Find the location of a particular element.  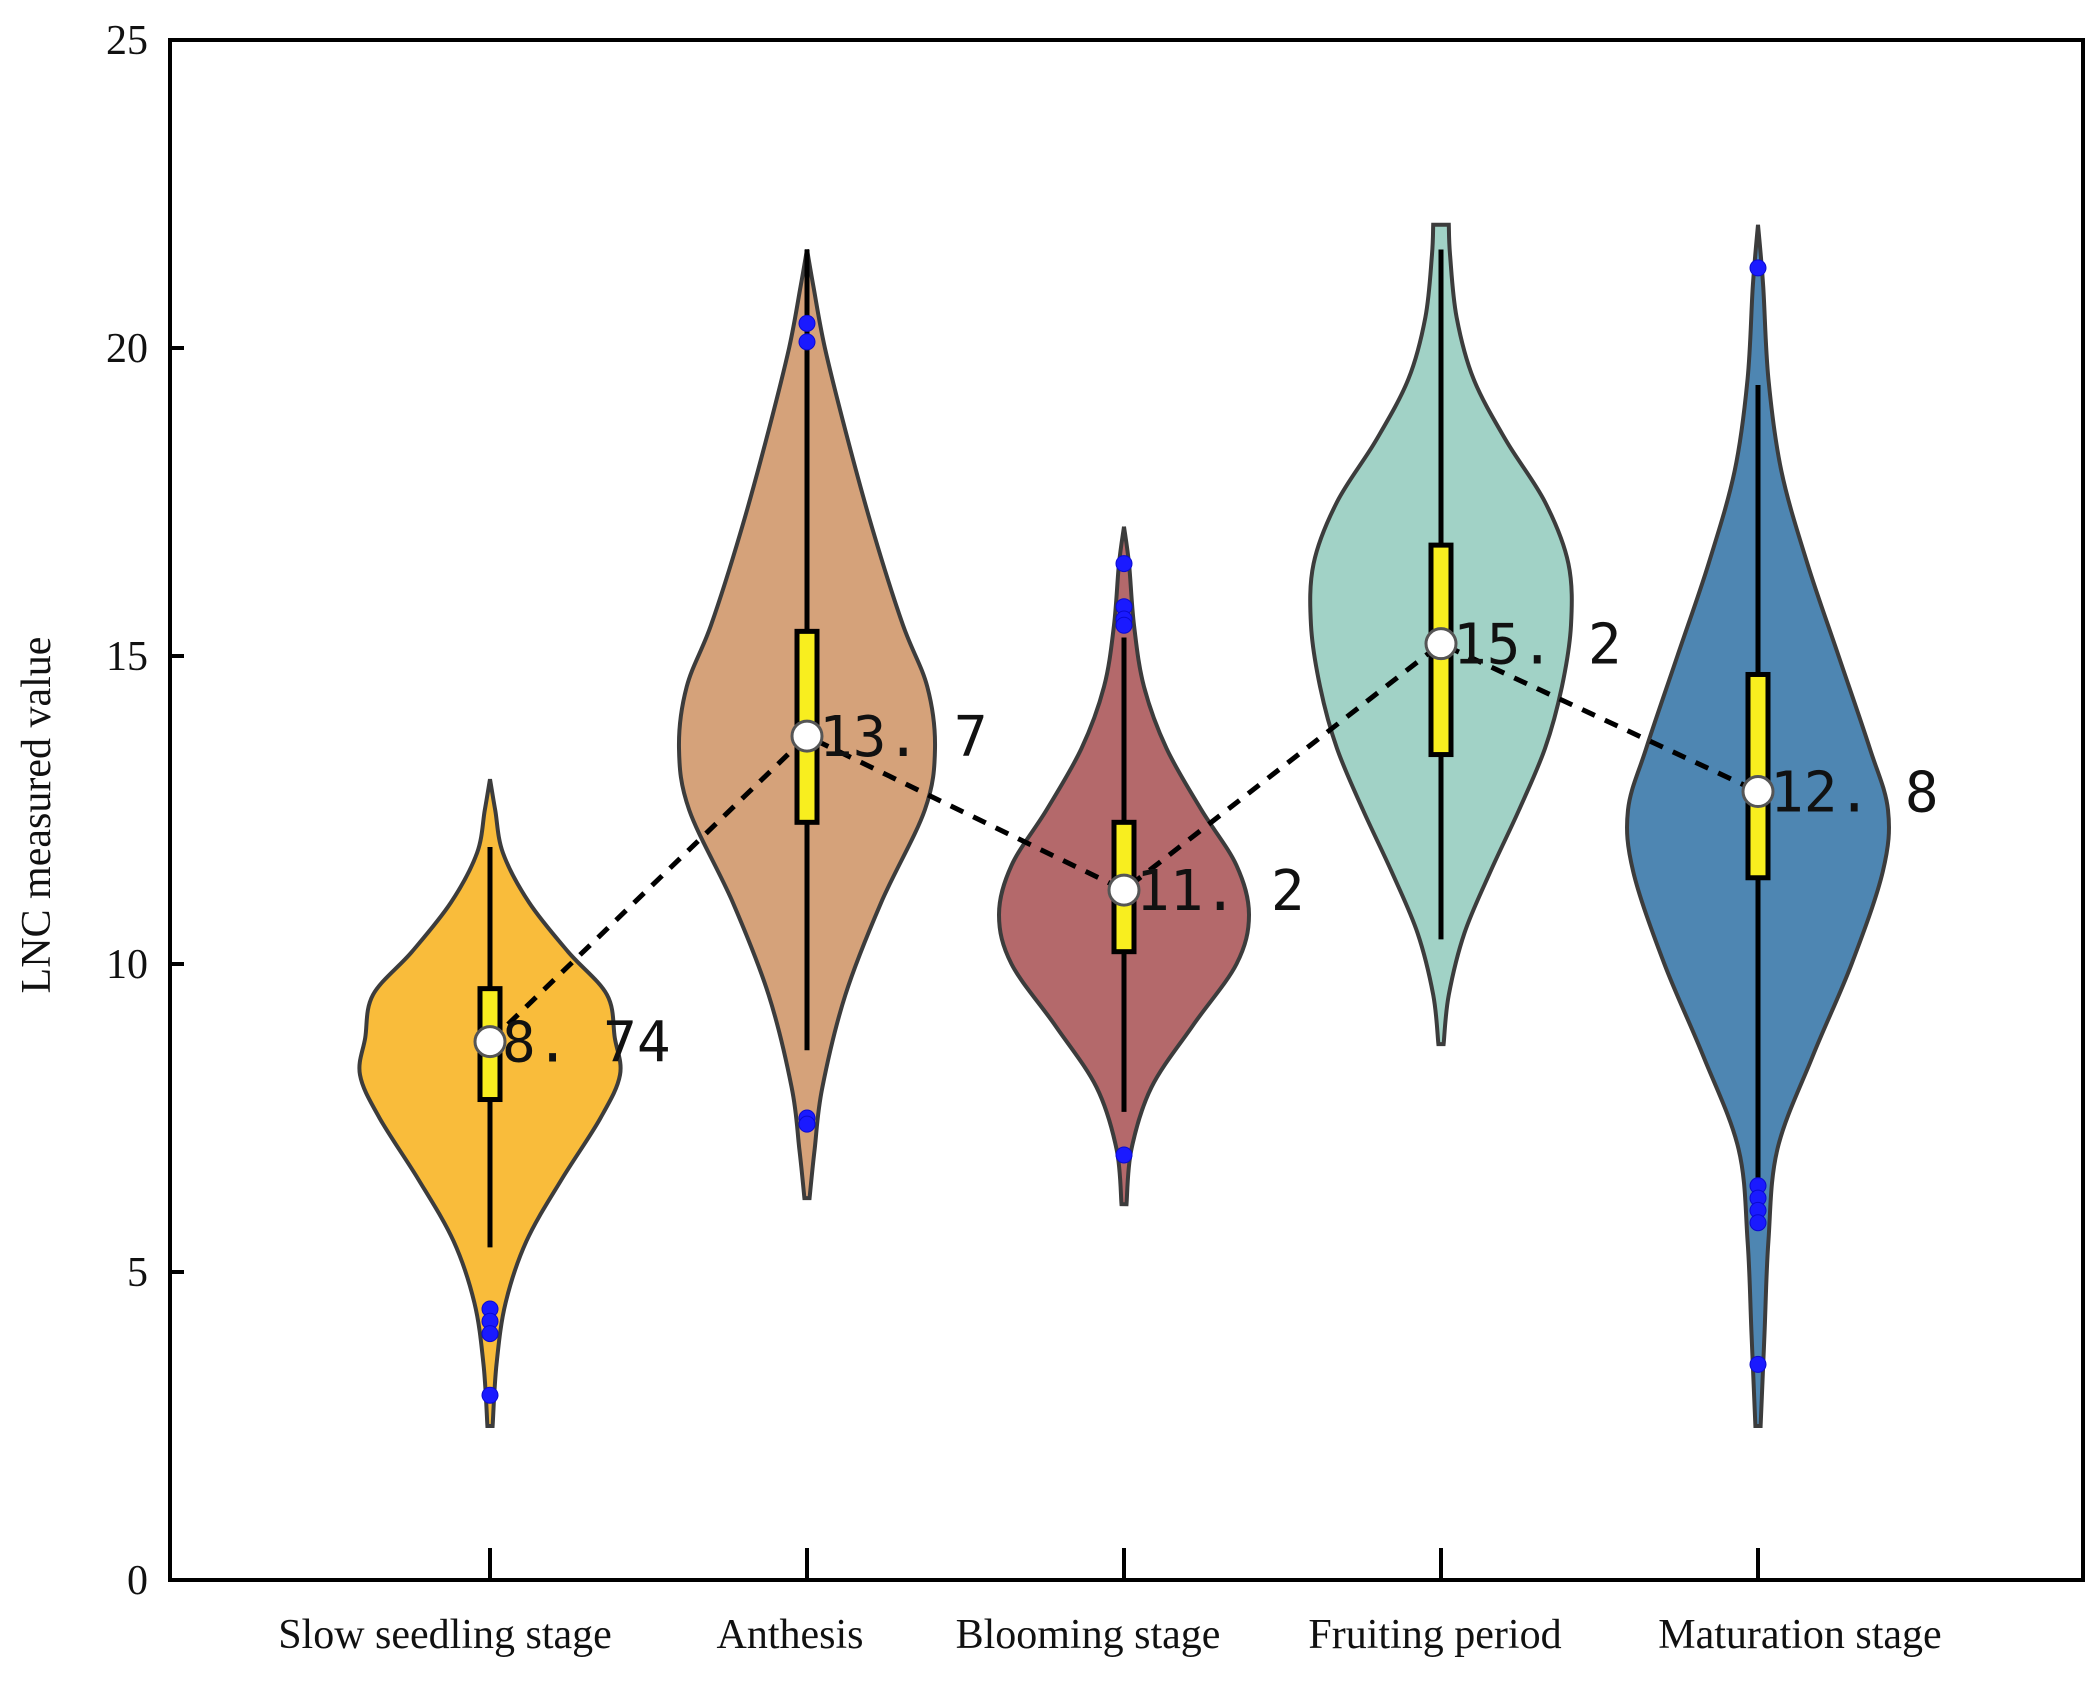

mean-trend-line is located at coordinates (1124, 842).